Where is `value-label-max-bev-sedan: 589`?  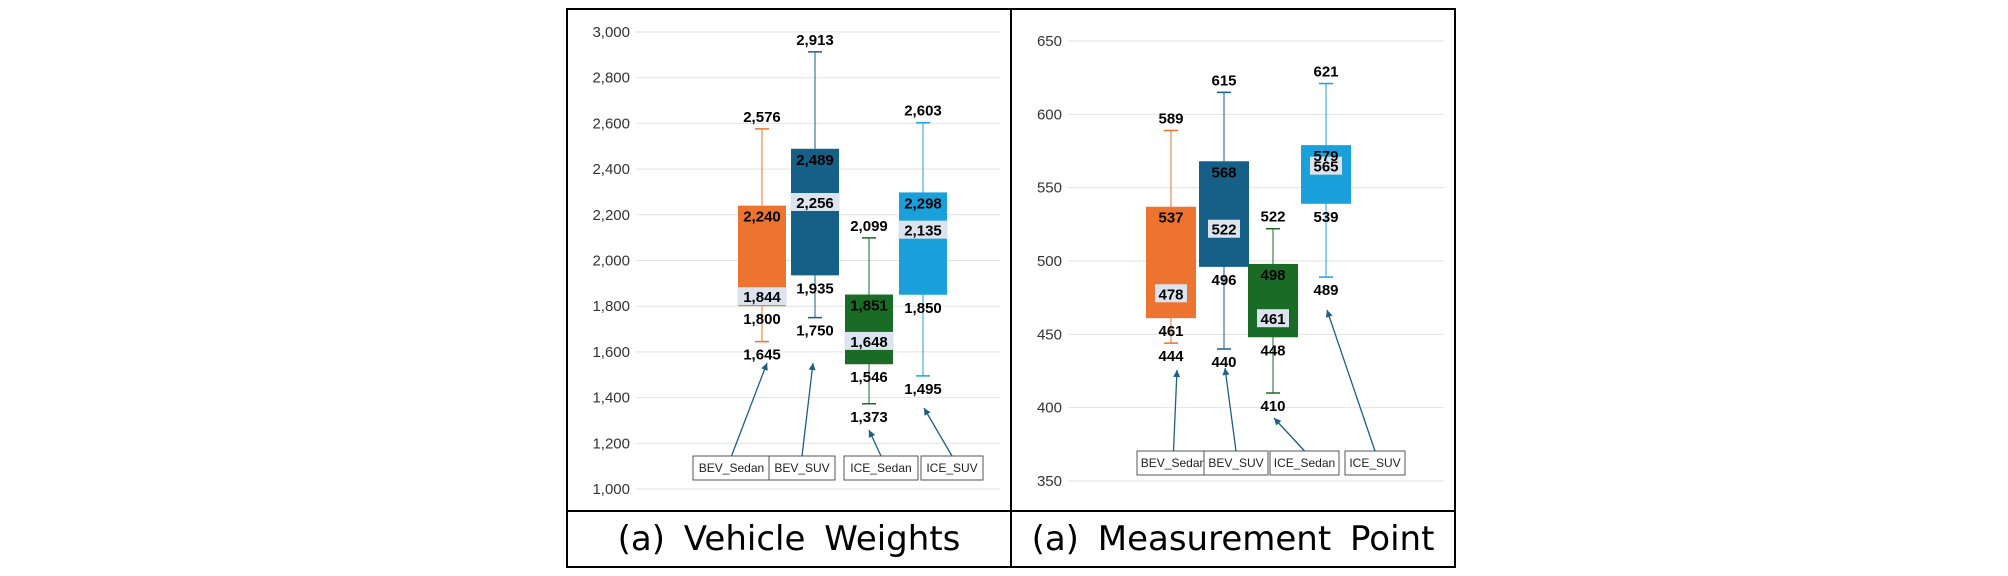 value-label-max-bev-sedan: 589 is located at coordinates (1170, 118).